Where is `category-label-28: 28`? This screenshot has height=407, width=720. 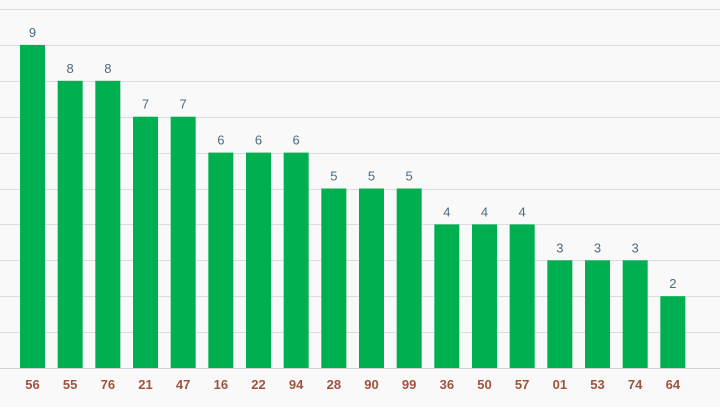
category-label-28: 28 is located at coordinates (334, 384).